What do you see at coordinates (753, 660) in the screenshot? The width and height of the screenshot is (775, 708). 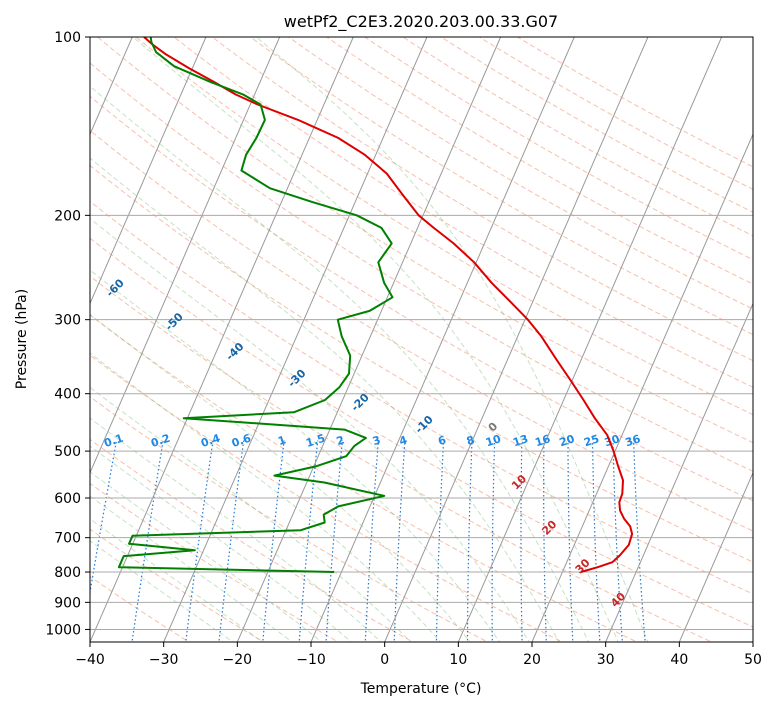 I see `x-tick-label: 50` at bounding box center [753, 660].